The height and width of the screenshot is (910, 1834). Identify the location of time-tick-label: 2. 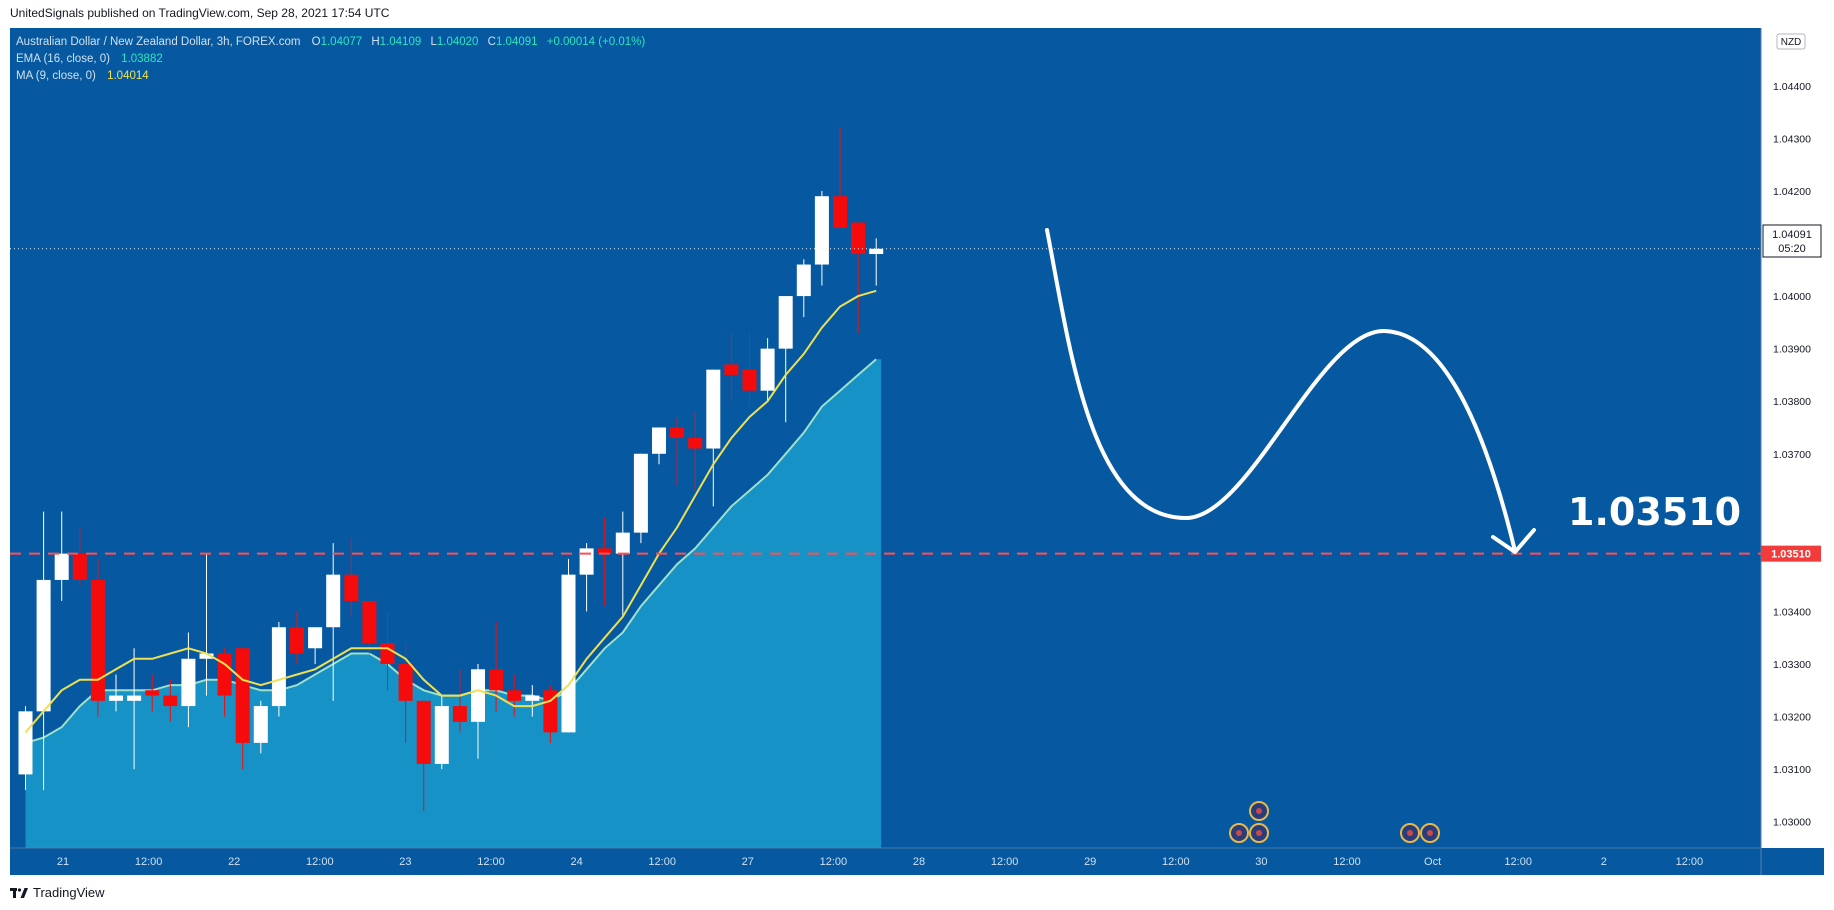
(1604, 862).